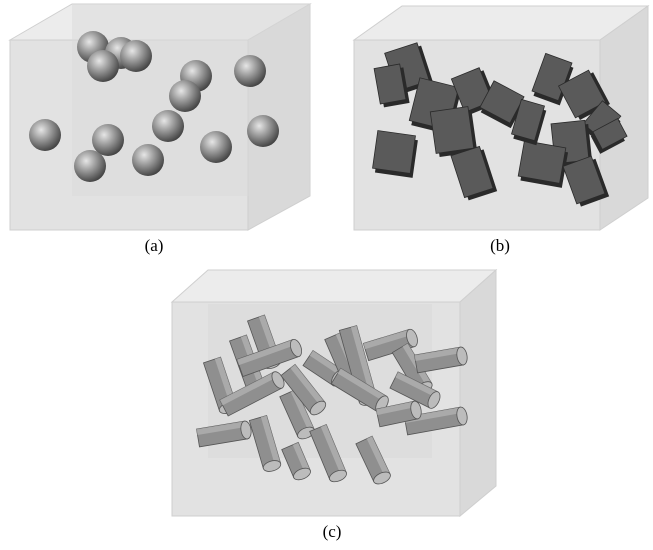  What do you see at coordinates (154, 106) in the screenshot?
I see `sphere-group` at bounding box center [154, 106].